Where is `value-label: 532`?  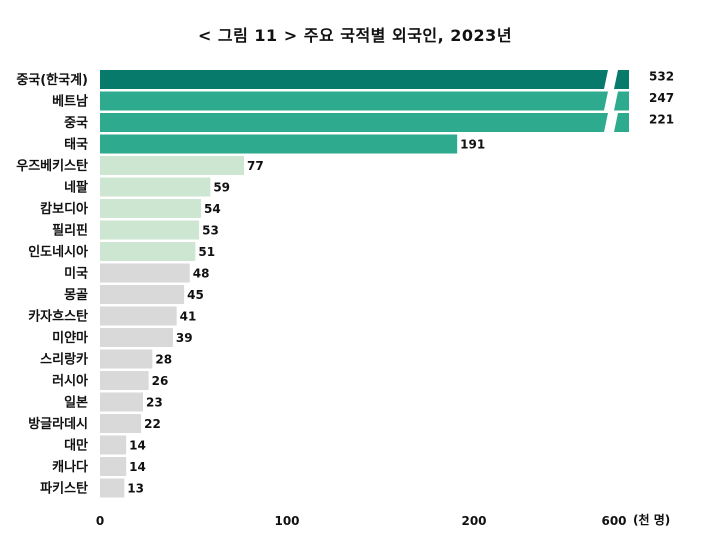 value-label: 532 is located at coordinates (661, 77).